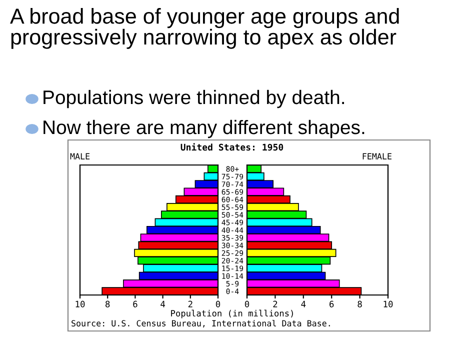 The width and height of the screenshot is (474, 355). I want to click on x-axis-title: Population (in millions), so click(232, 314).